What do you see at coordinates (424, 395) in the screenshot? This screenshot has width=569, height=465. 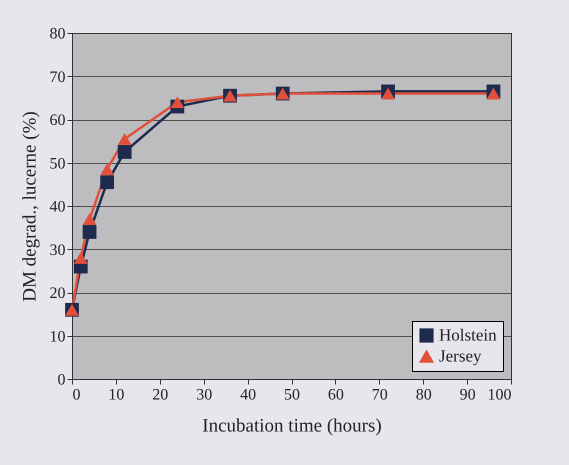 I see `x-tick-label: 80` at bounding box center [424, 395].